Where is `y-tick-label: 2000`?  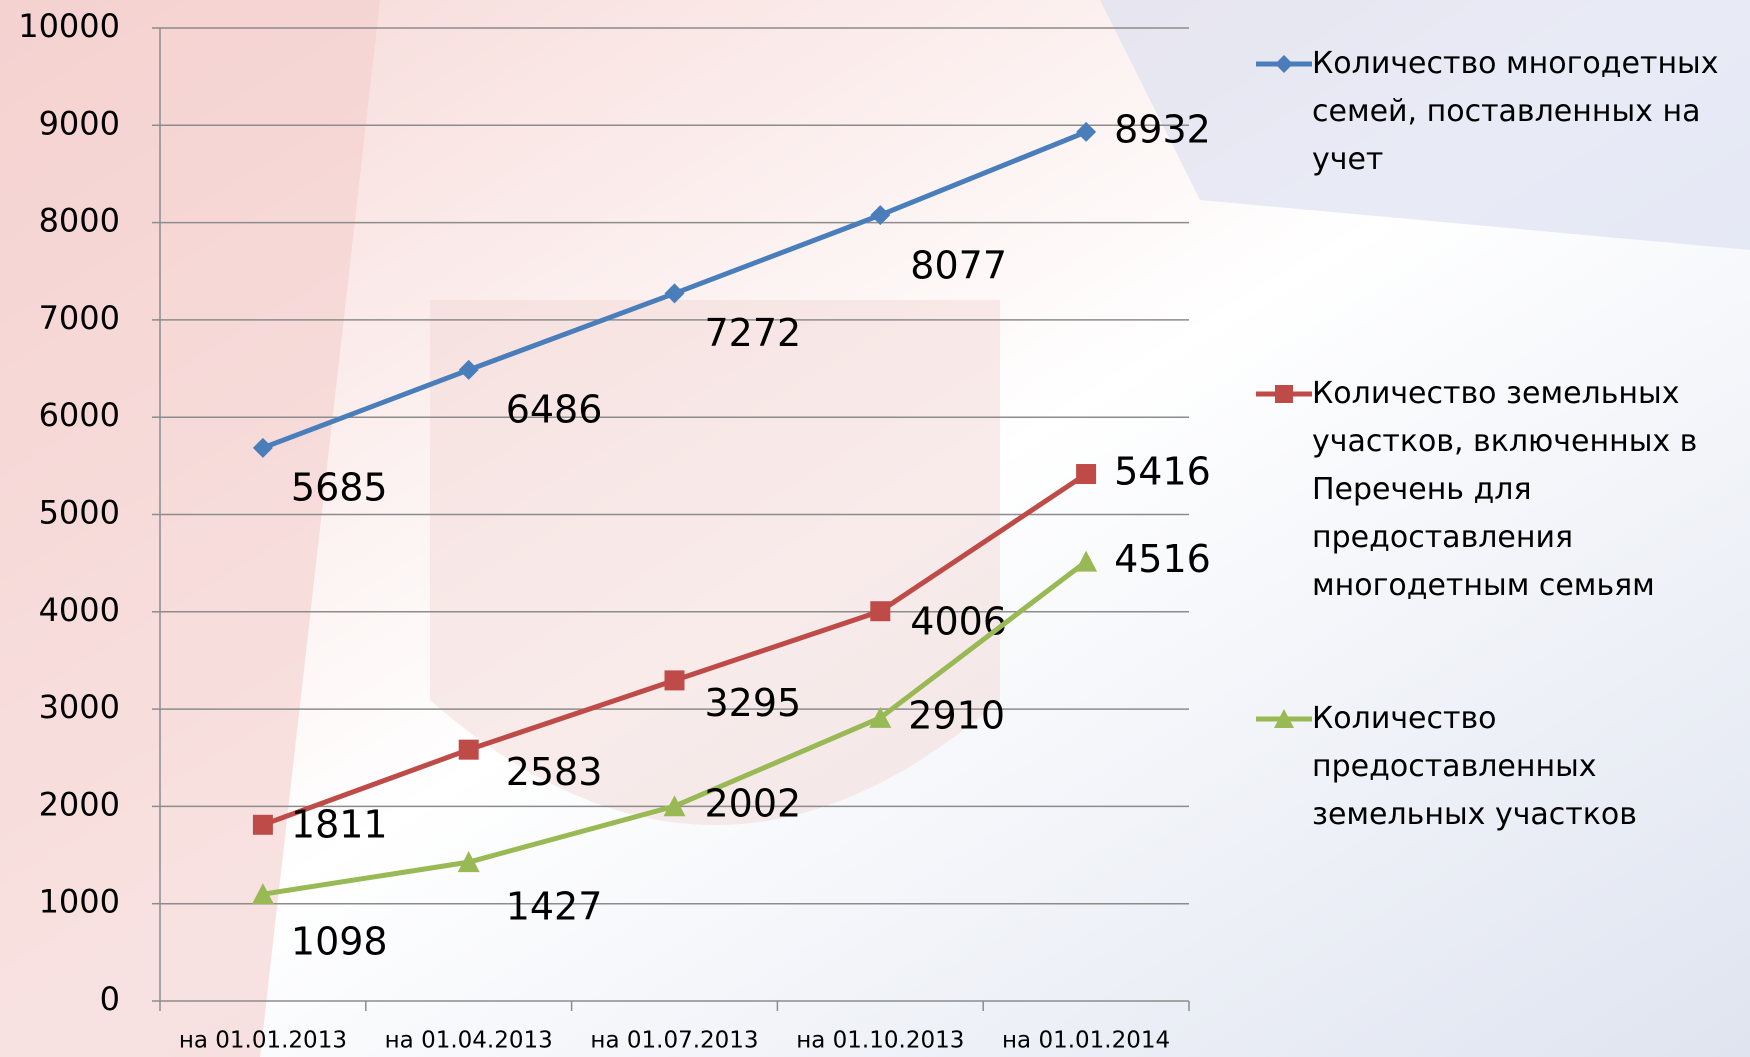
y-tick-label: 2000 is located at coordinates (79, 804).